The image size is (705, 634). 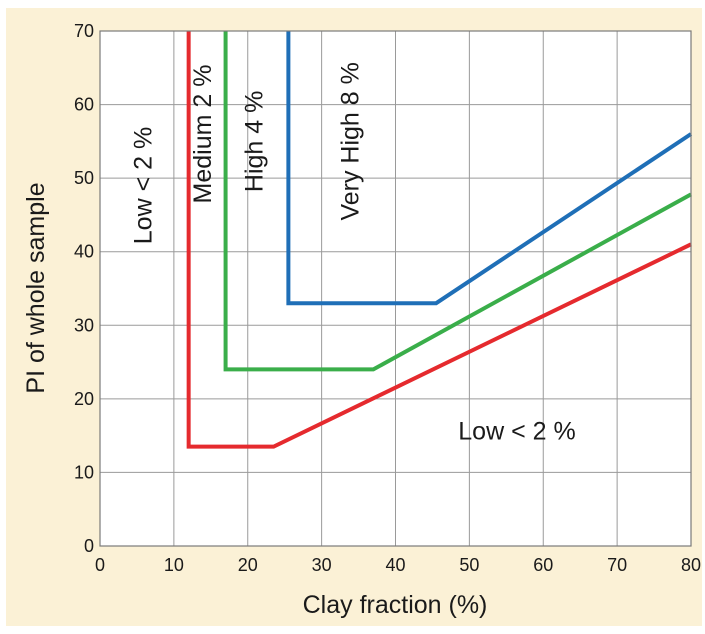 I want to click on y-tick-label: 70, so click(x=84, y=31).